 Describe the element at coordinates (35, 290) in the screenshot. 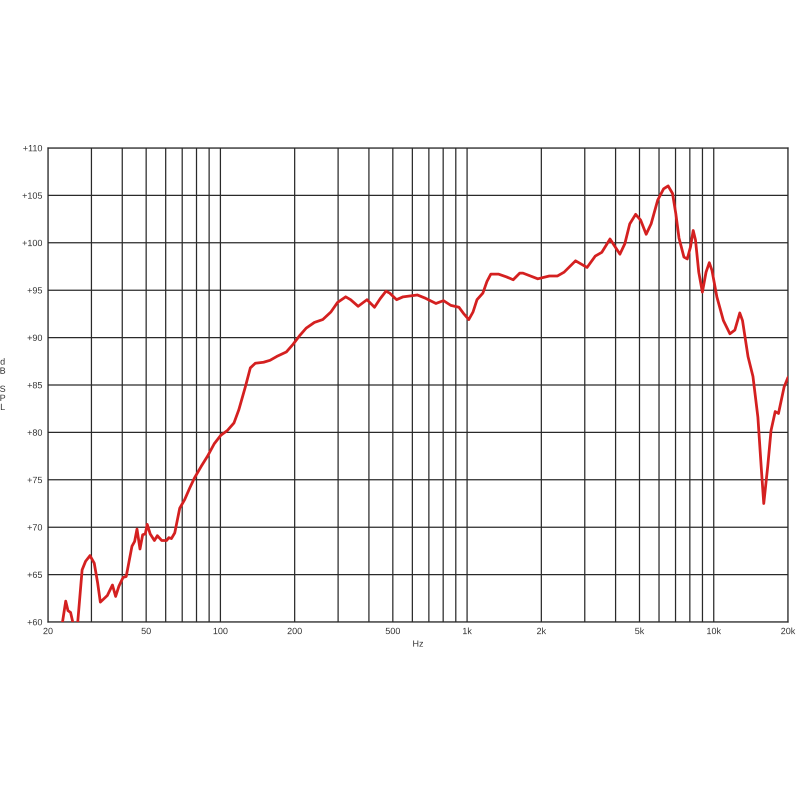

I see `y-tick-label: +95` at that location.